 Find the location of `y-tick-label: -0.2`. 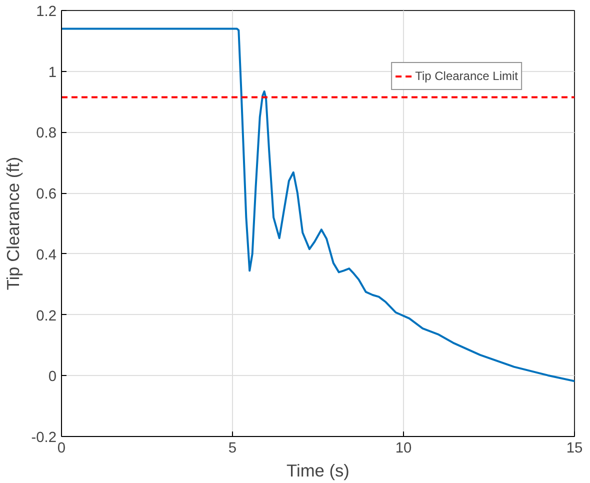

y-tick-label: -0.2 is located at coordinates (44, 438).